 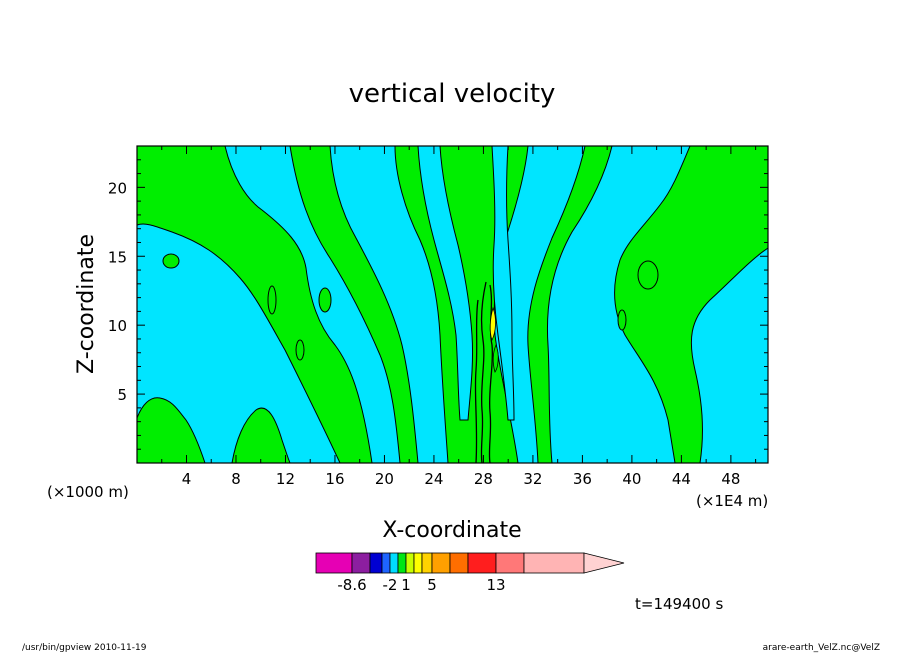 I want to click on x-tick-label: 8, so click(x=236, y=479).